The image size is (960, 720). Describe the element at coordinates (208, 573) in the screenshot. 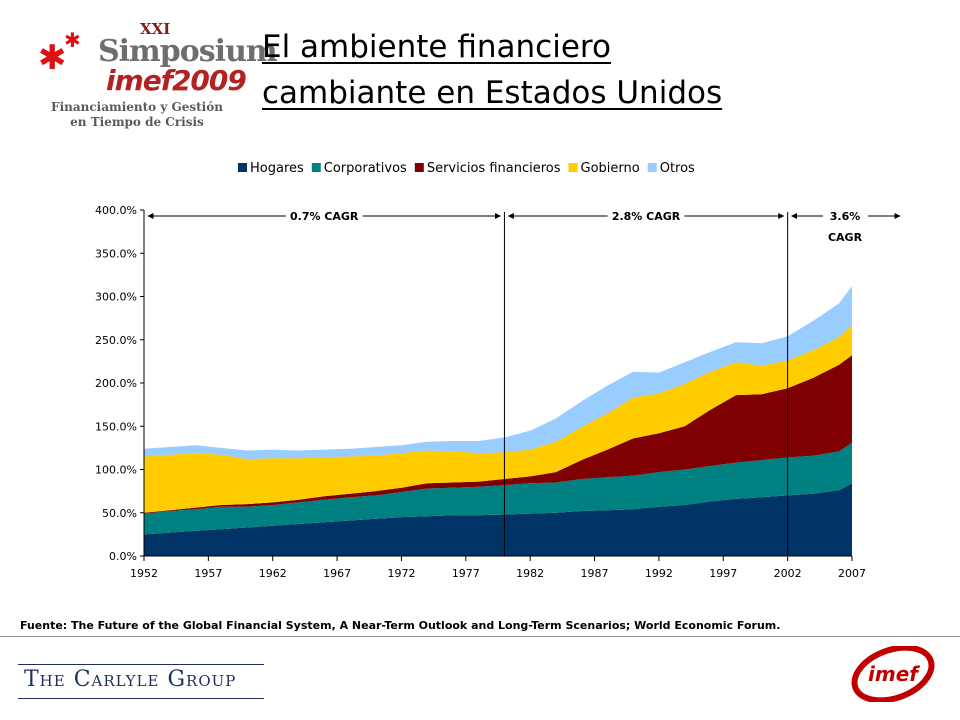

I see `x-tick-label: 1957` at that location.